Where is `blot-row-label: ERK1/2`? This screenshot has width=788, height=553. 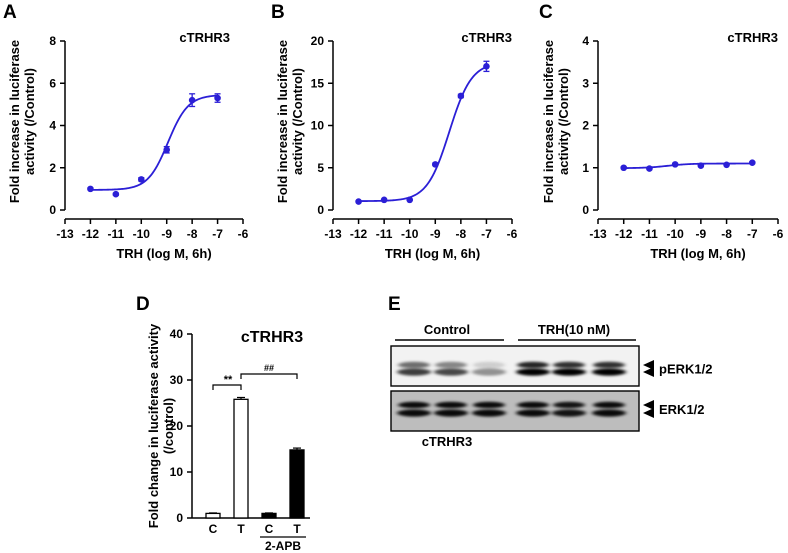 blot-row-label: ERK1/2 is located at coordinates (682, 409).